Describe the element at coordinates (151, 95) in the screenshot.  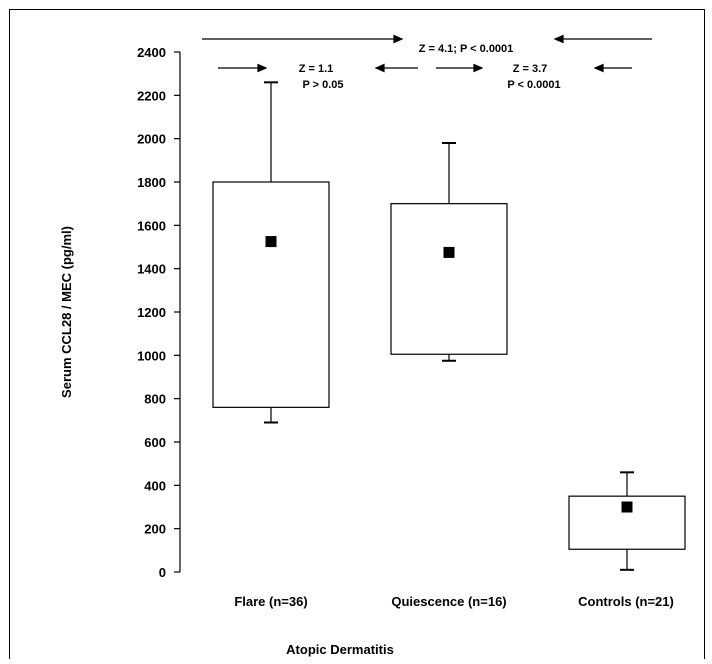
I see `y-tick-label: 2200` at that location.